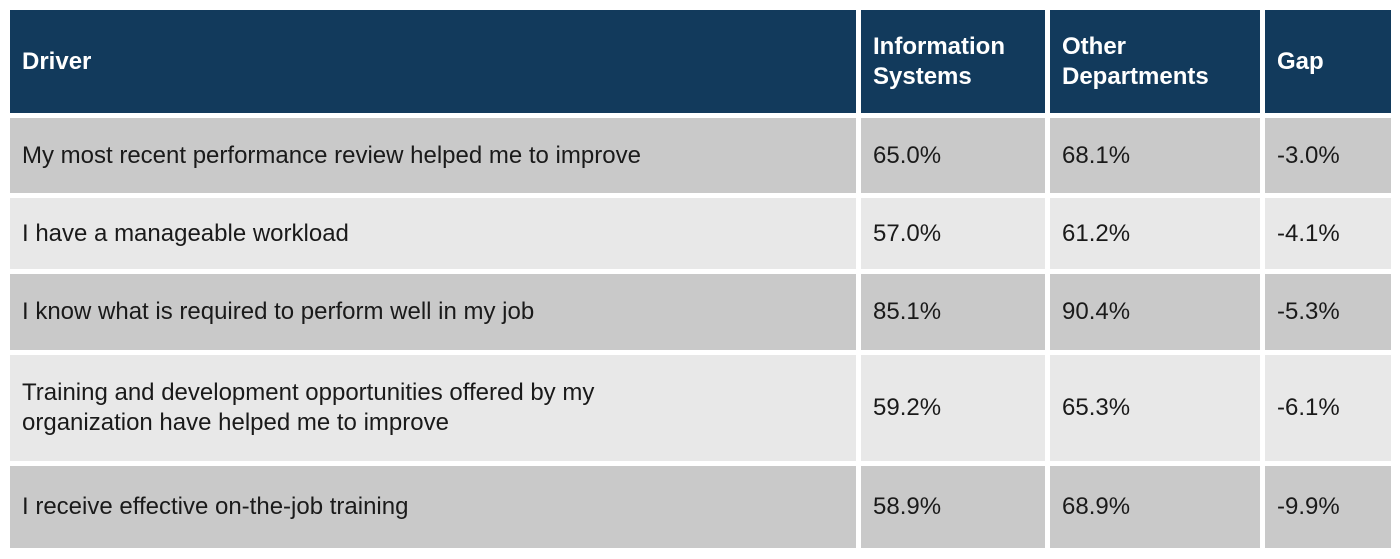  What do you see at coordinates (1155, 233) in the screenshot?
I see `table-row-other-departments-cell: 61.2%` at bounding box center [1155, 233].